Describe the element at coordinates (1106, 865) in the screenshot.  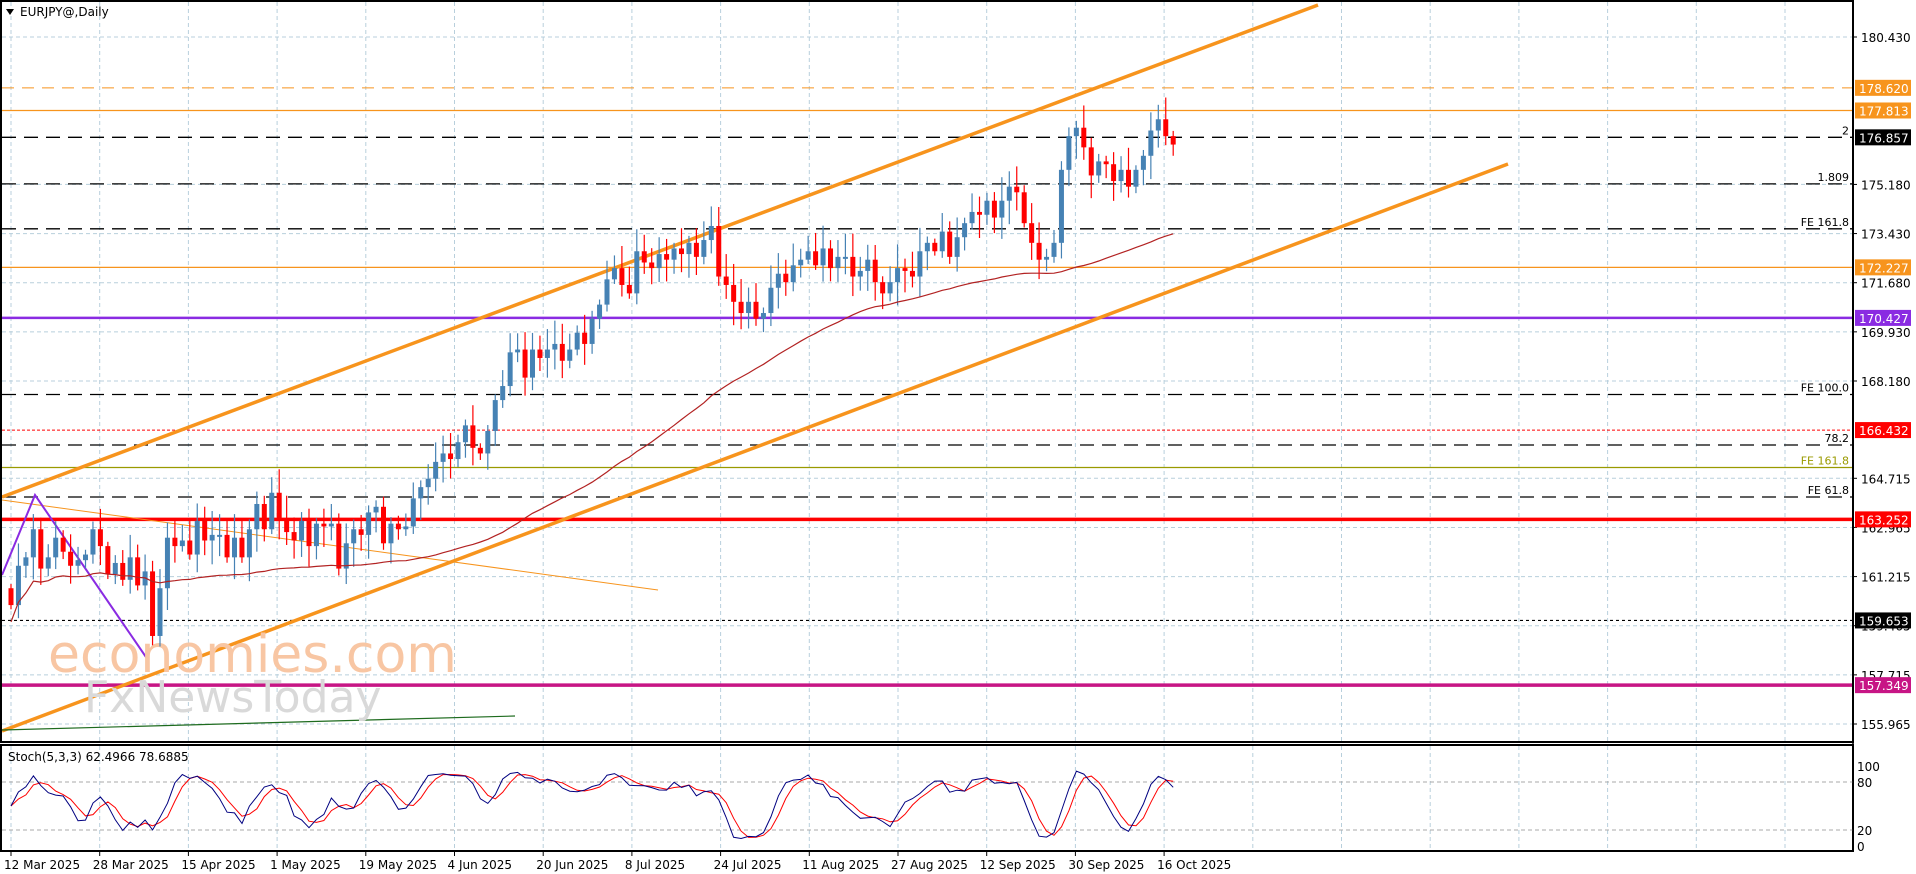
I see `date-label: 30 Sep 2025` at that location.